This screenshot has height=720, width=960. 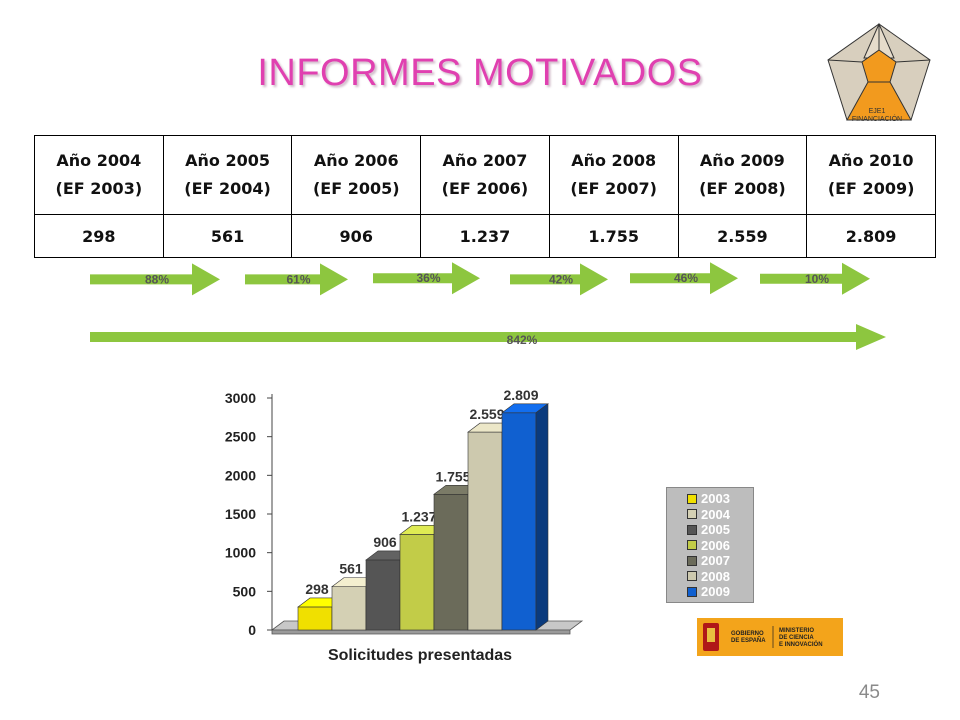 What do you see at coordinates (317, 589) in the screenshot?
I see `data-label: 298` at bounding box center [317, 589].